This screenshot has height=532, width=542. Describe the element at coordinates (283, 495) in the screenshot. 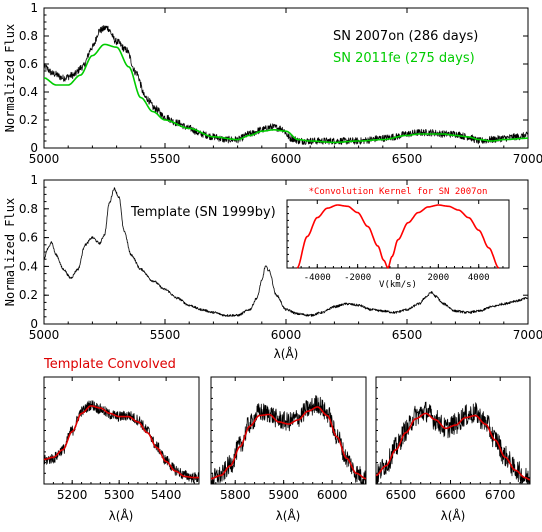

I see `x-tick-label: 5900` at that location.